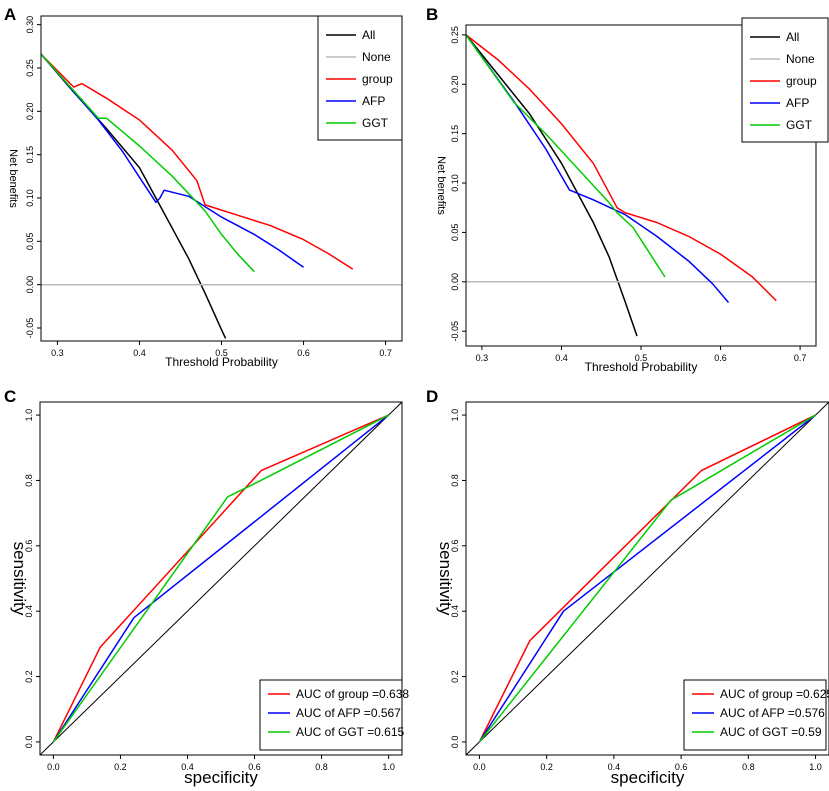  Describe the element at coordinates (350, 732) in the screenshot. I see `legend-entry: AUC of GGT =0.615` at that location.